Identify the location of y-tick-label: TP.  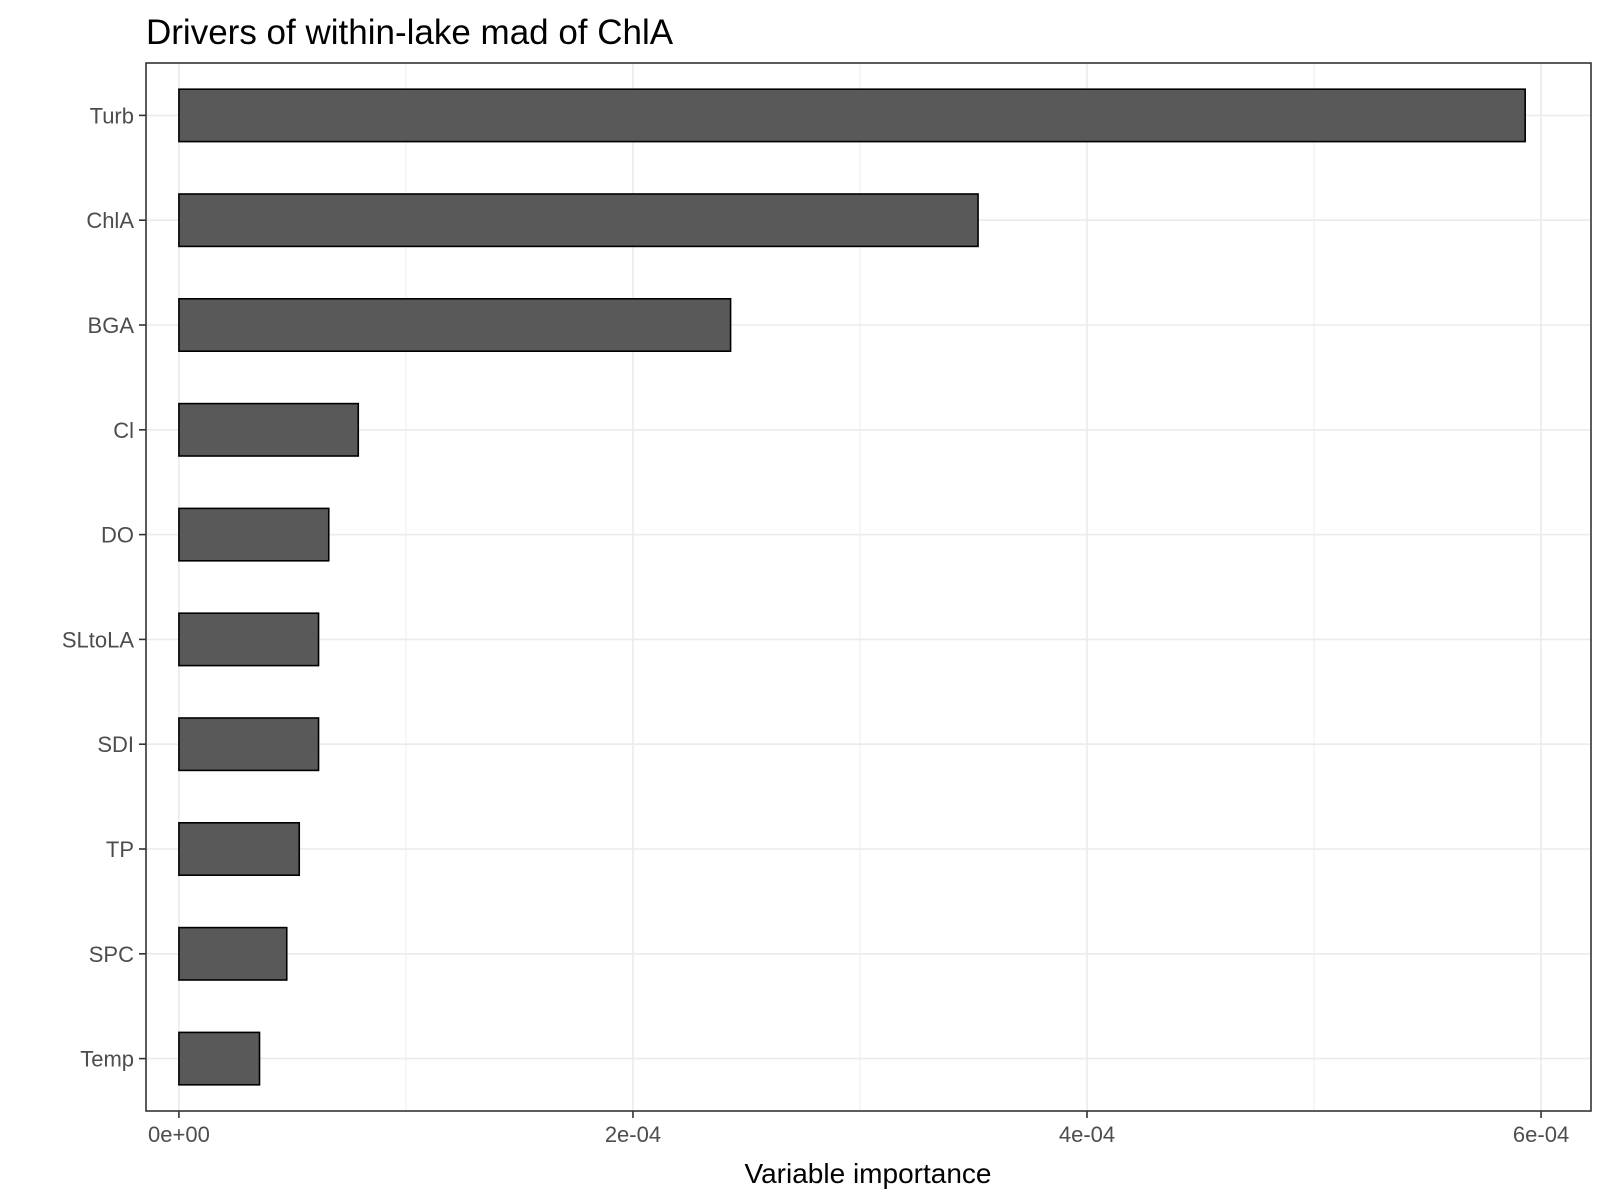
(120, 849).